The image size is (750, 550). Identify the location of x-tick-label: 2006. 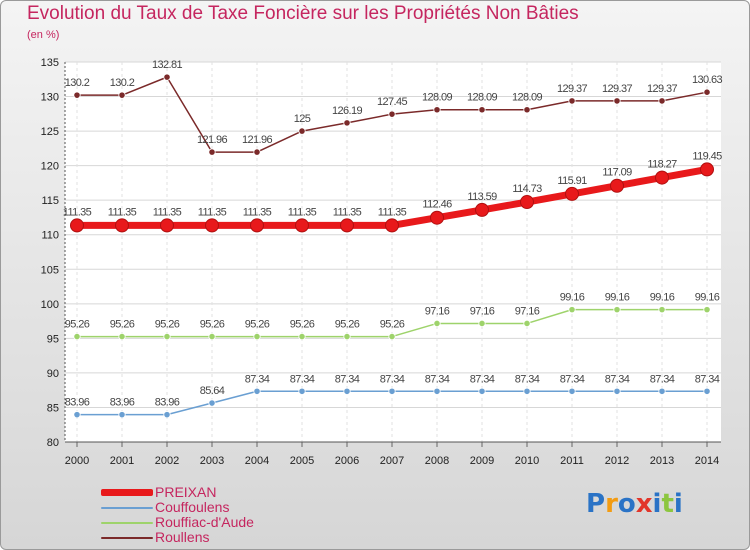
(347, 461).